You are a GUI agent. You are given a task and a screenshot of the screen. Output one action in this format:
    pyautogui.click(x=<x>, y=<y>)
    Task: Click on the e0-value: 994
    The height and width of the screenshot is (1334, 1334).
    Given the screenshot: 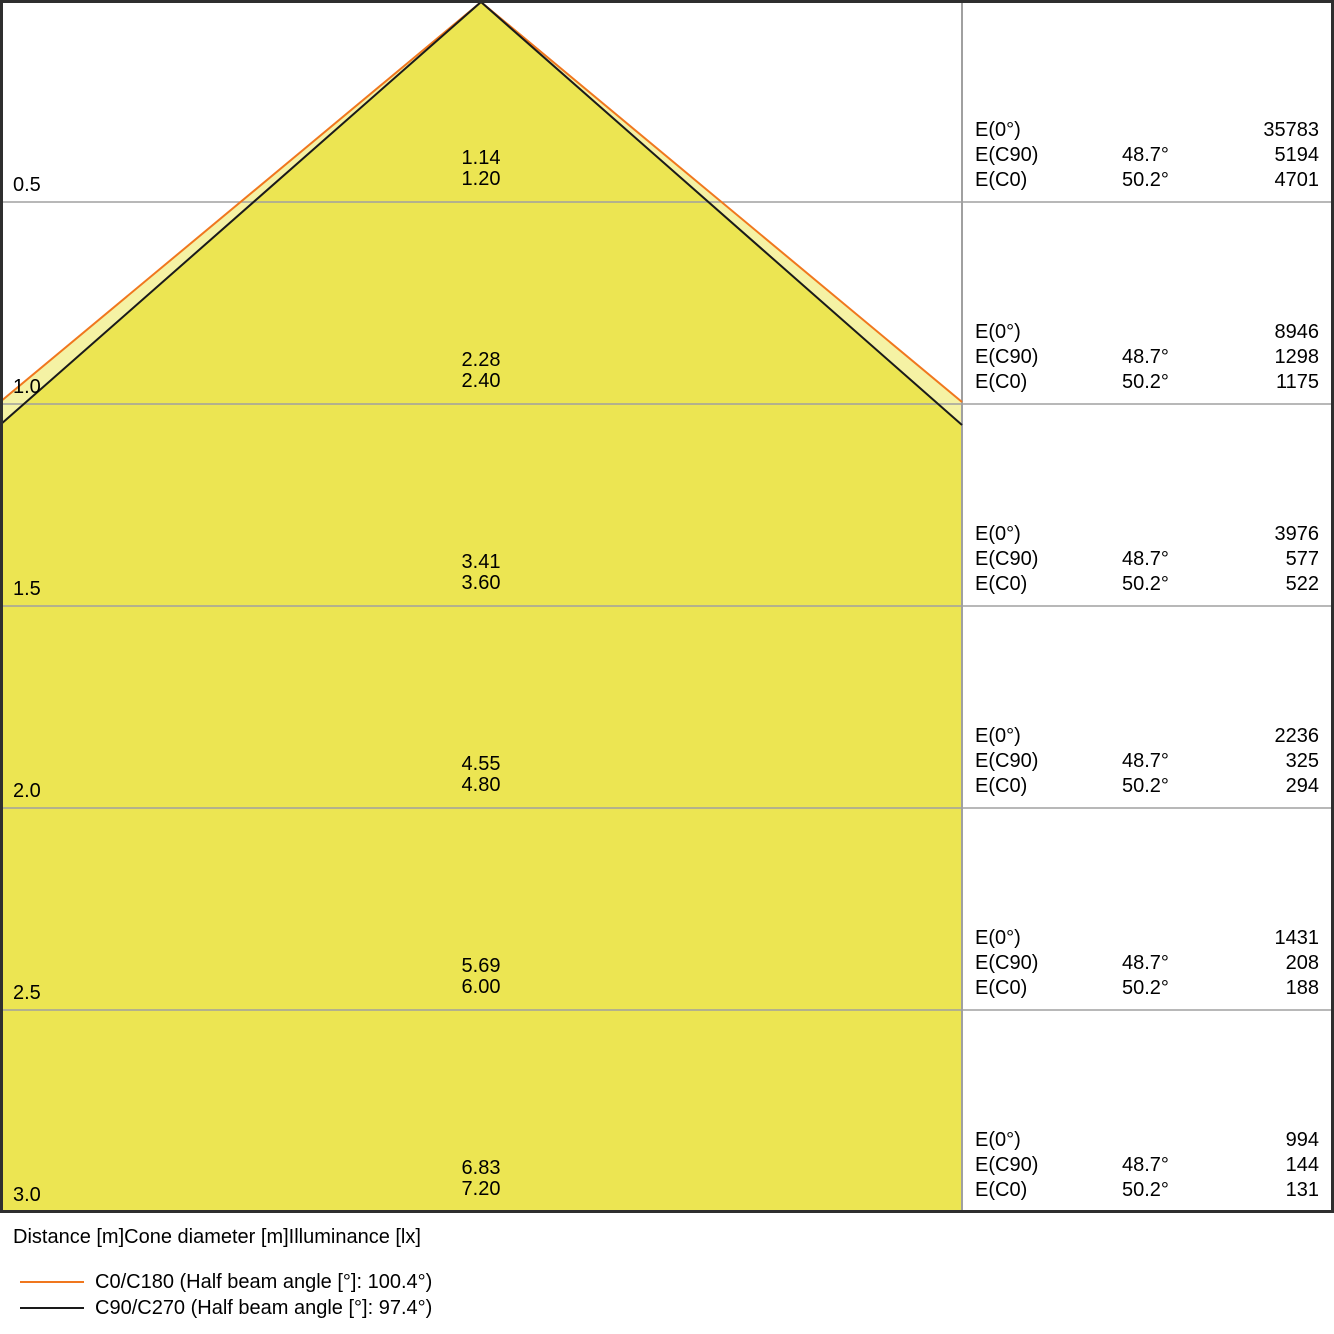 What is the action you would take?
    pyautogui.click(x=1302, y=1140)
    